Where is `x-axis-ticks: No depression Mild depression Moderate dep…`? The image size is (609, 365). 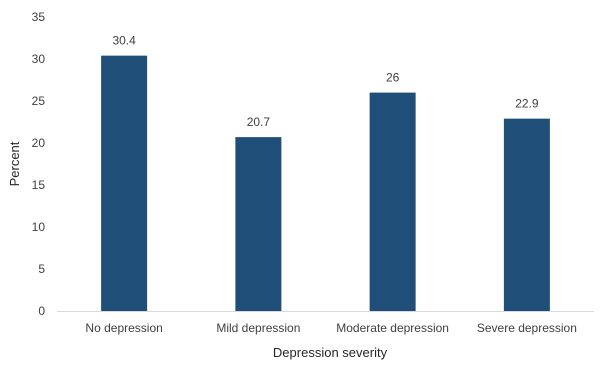 x-axis-ticks: No depression Mild depression Moderate dep… is located at coordinates (330, 328).